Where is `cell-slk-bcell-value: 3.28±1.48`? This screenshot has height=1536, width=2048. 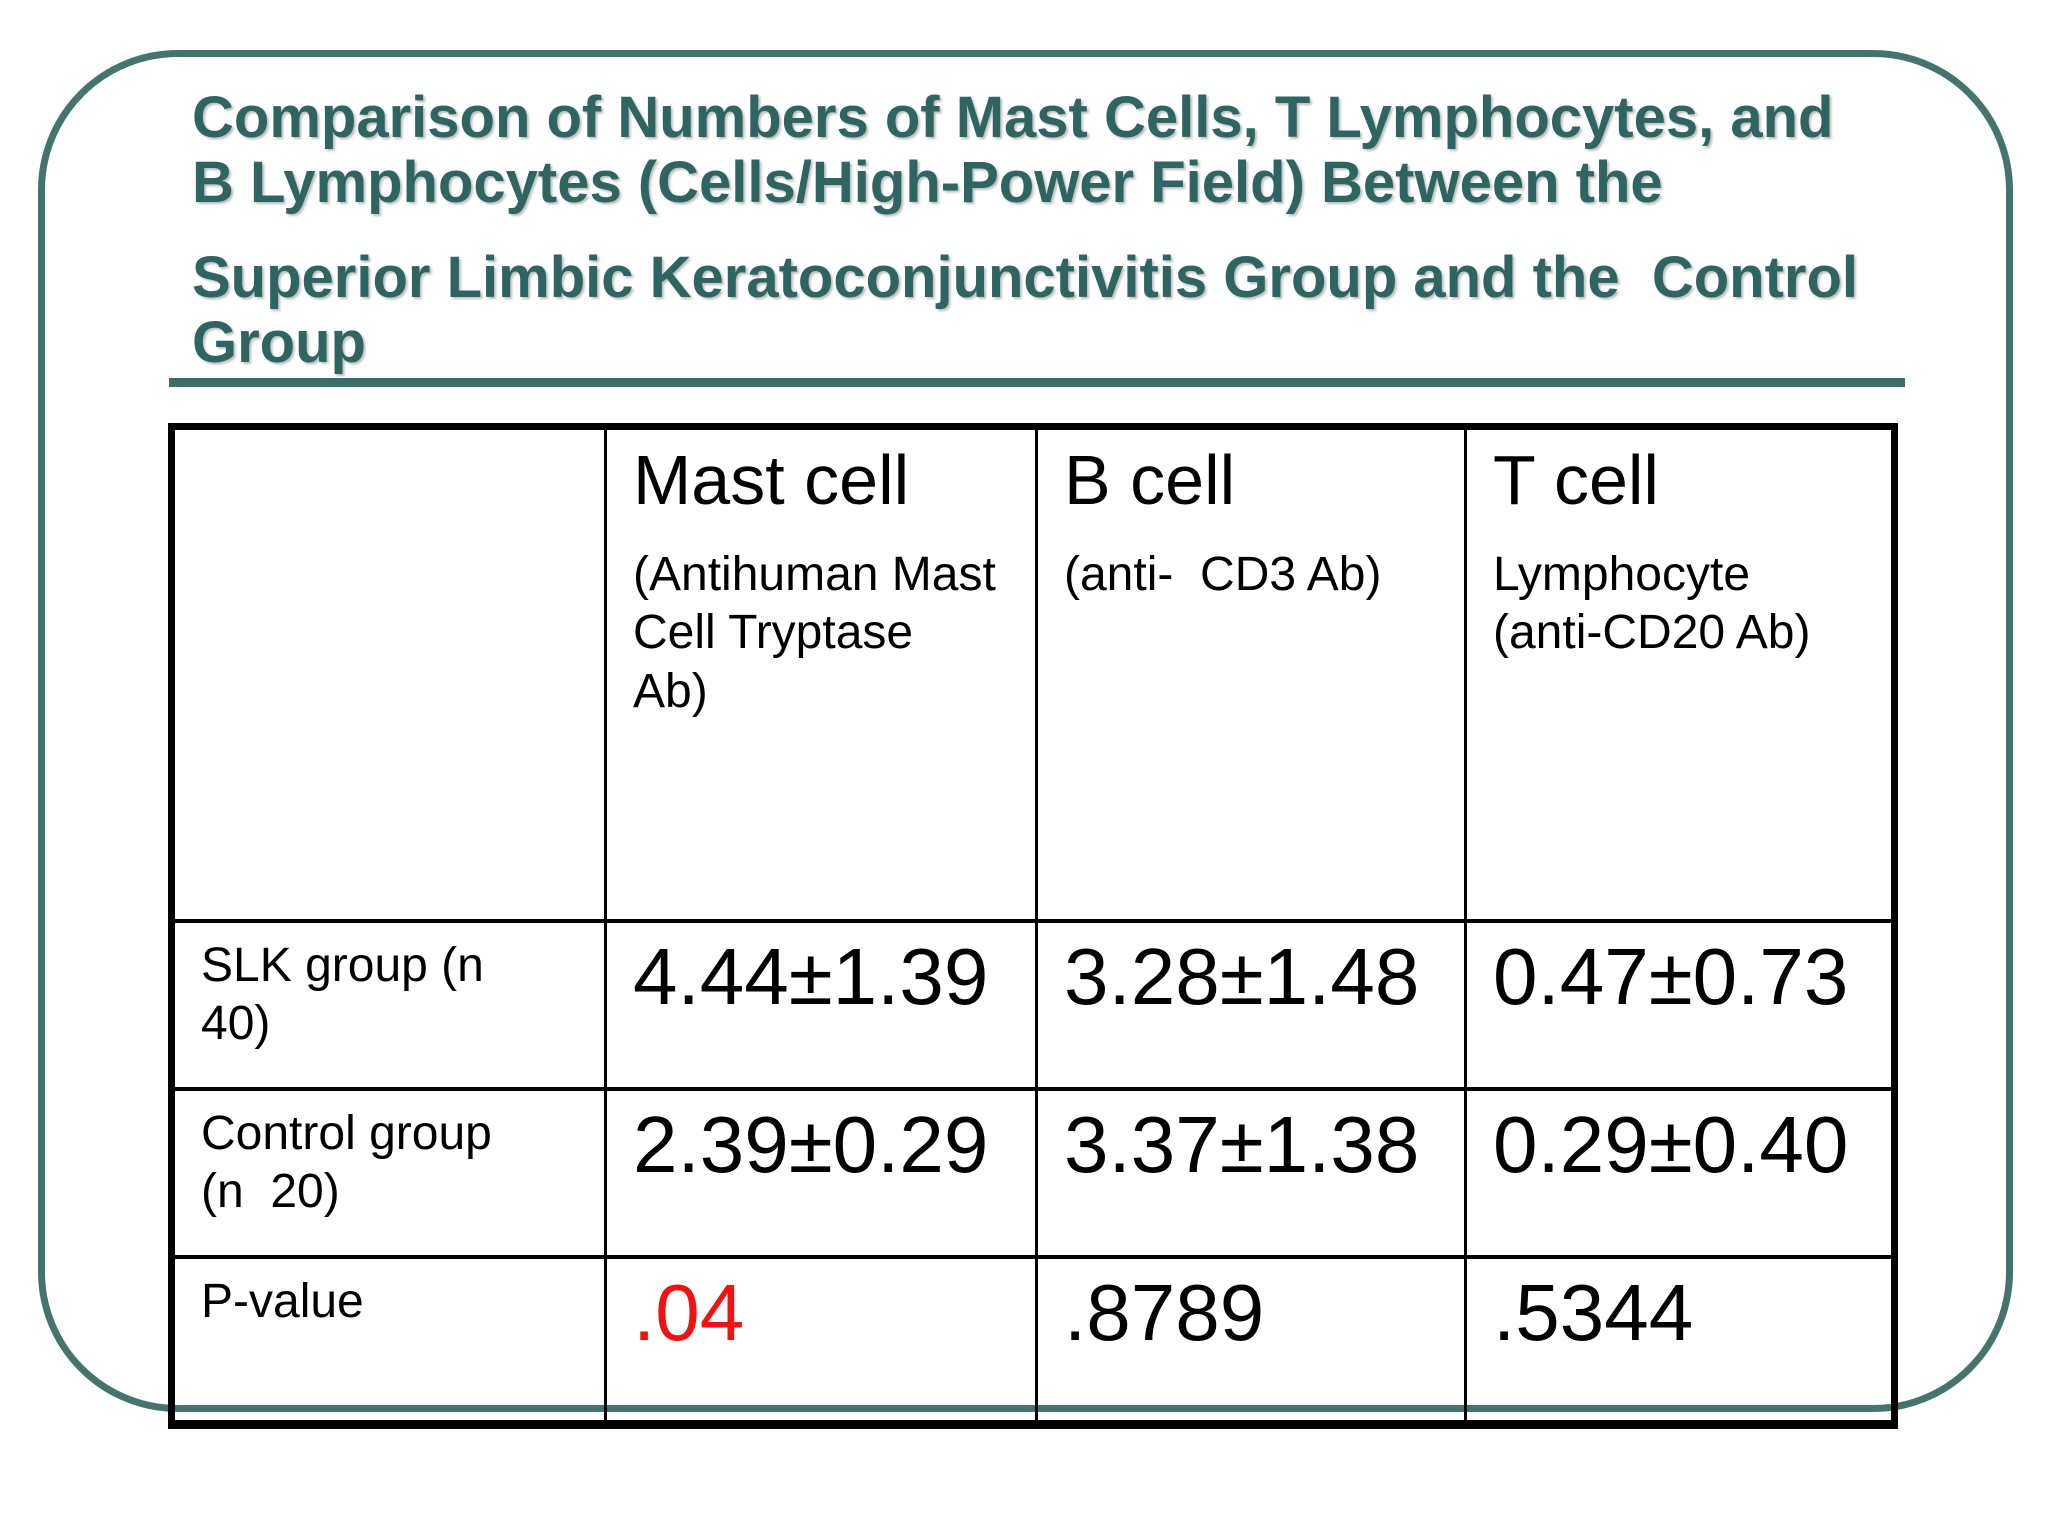
cell-slk-bcell-value: 3.28±1.48 is located at coordinates (1251, 1004).